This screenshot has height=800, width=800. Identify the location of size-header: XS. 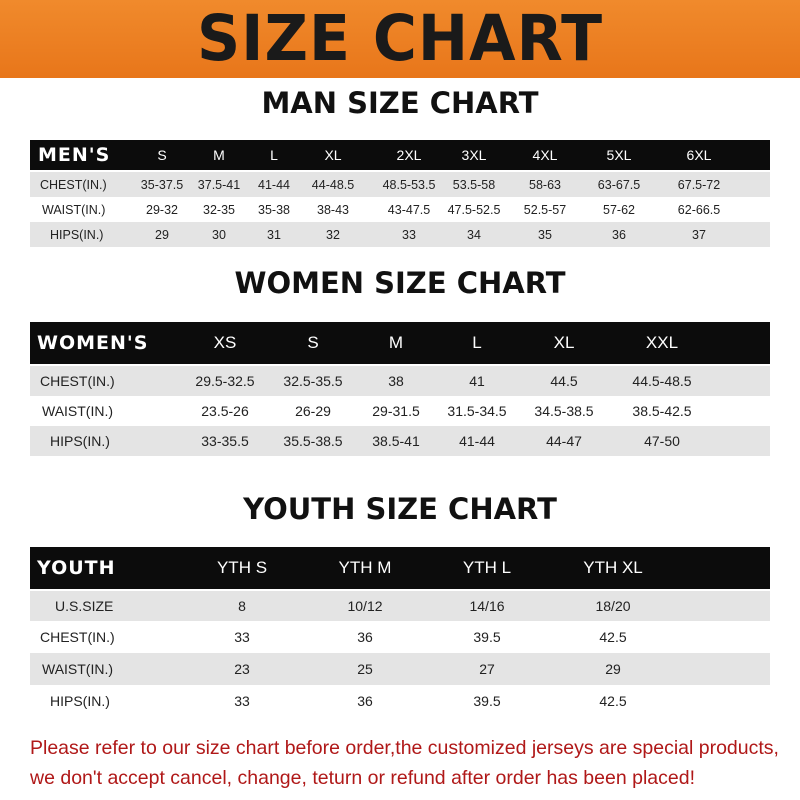
(225, 342).